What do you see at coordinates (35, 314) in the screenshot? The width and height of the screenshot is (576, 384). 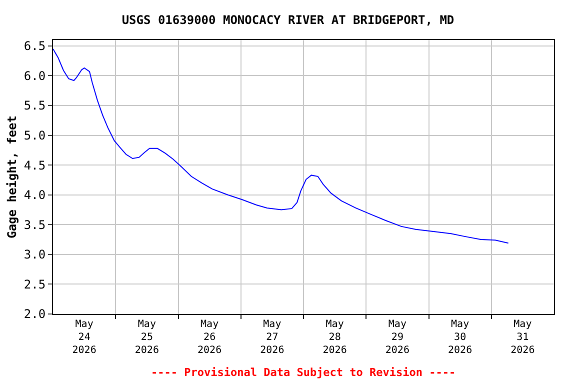 I see `y-tick-label: 2.0` at bounding box center [35, 314].